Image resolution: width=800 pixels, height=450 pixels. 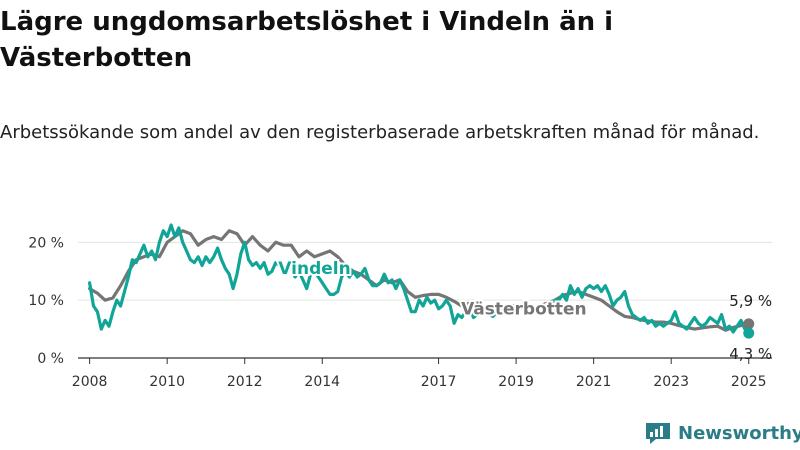 I want to click on series-label-v-sterbotten: Västerbotten, so click(x=524, y=310).